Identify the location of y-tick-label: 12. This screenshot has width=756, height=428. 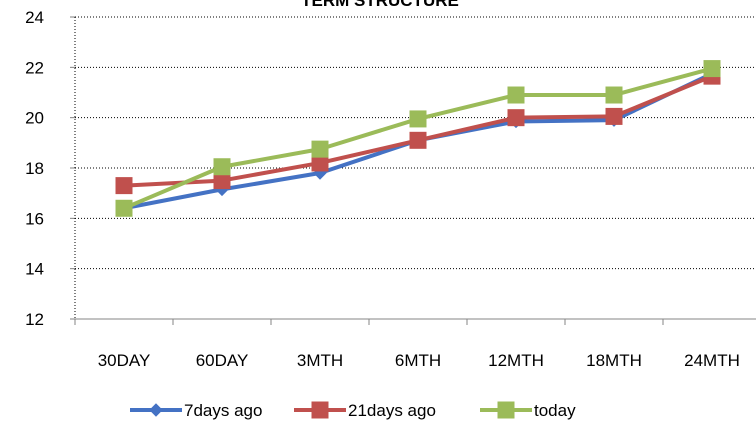
(34, 319).